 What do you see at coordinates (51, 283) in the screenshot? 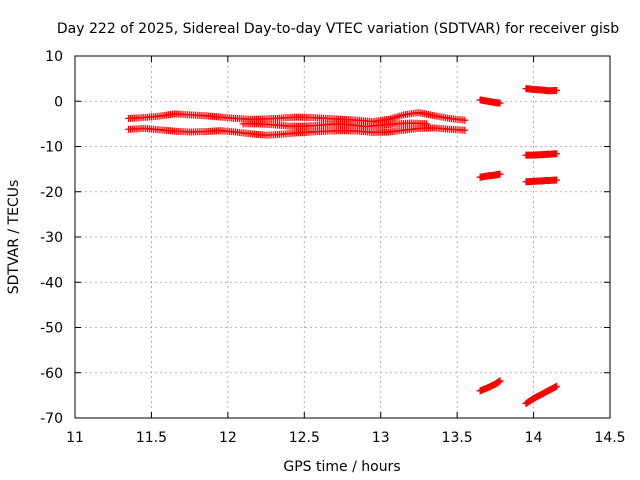
I see `y-tick-label: -40` at bounding box center [51, 283].